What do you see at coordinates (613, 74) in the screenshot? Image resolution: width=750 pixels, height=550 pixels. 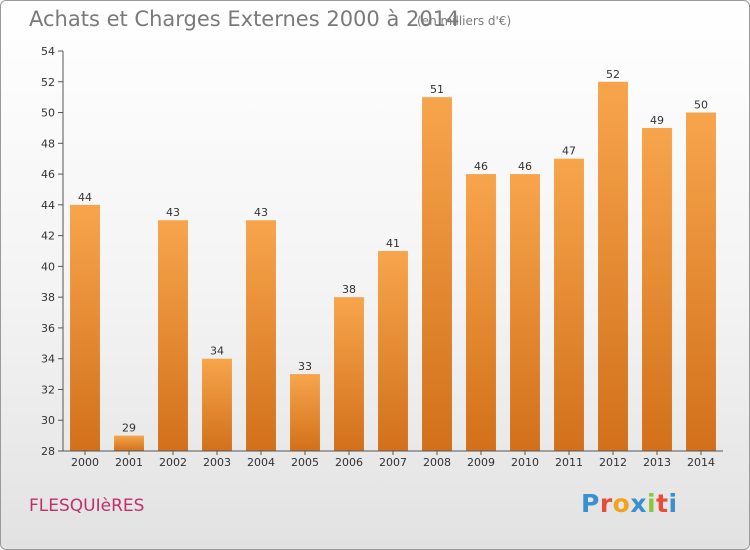 I see `data-label: 52` at bounding box center [613, 74].